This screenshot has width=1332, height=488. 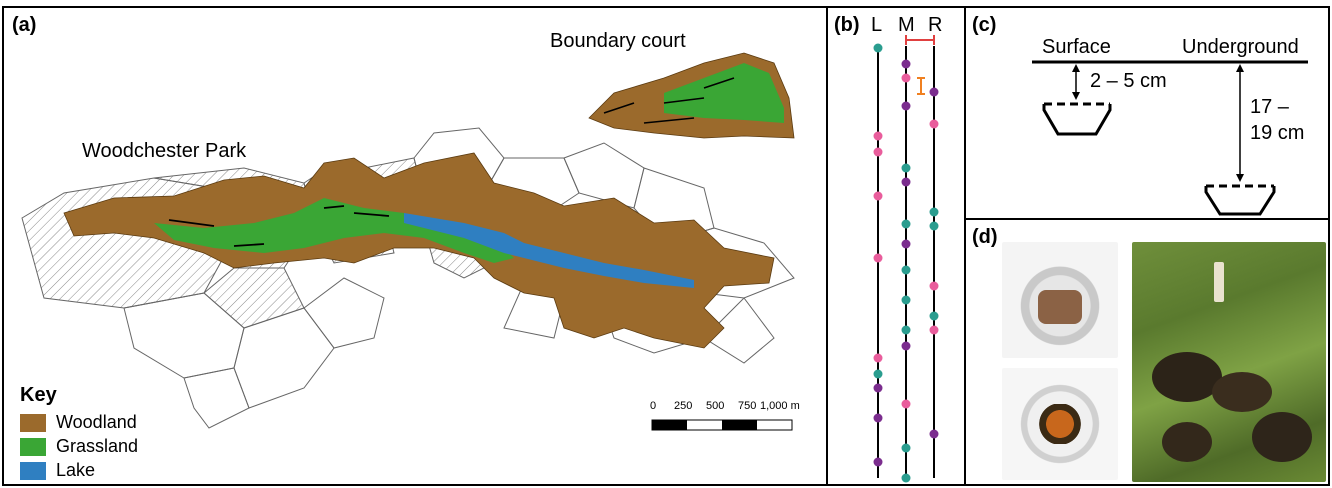 What do you see at coordinates (1229, 362) in the screenshot?
I see `photo-field-trap` at bounding box center [1229, 362].